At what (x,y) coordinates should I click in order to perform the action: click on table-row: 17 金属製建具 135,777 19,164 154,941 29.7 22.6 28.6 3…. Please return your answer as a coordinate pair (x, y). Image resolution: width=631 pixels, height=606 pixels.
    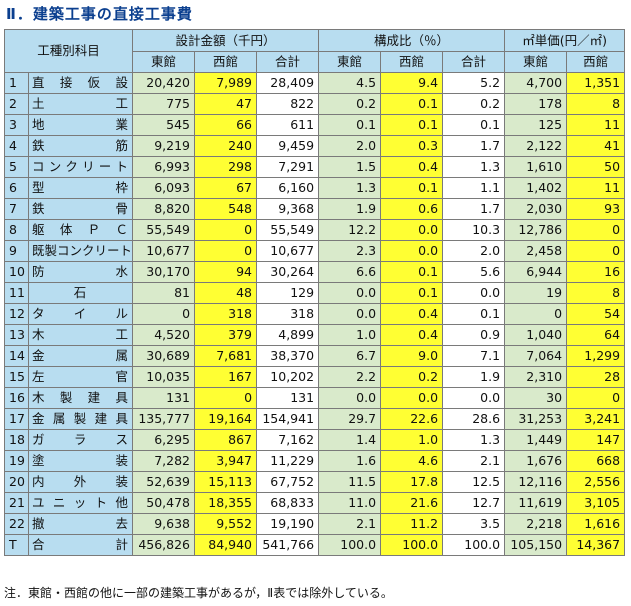
    Looking at the image, I should click on (315, 419).